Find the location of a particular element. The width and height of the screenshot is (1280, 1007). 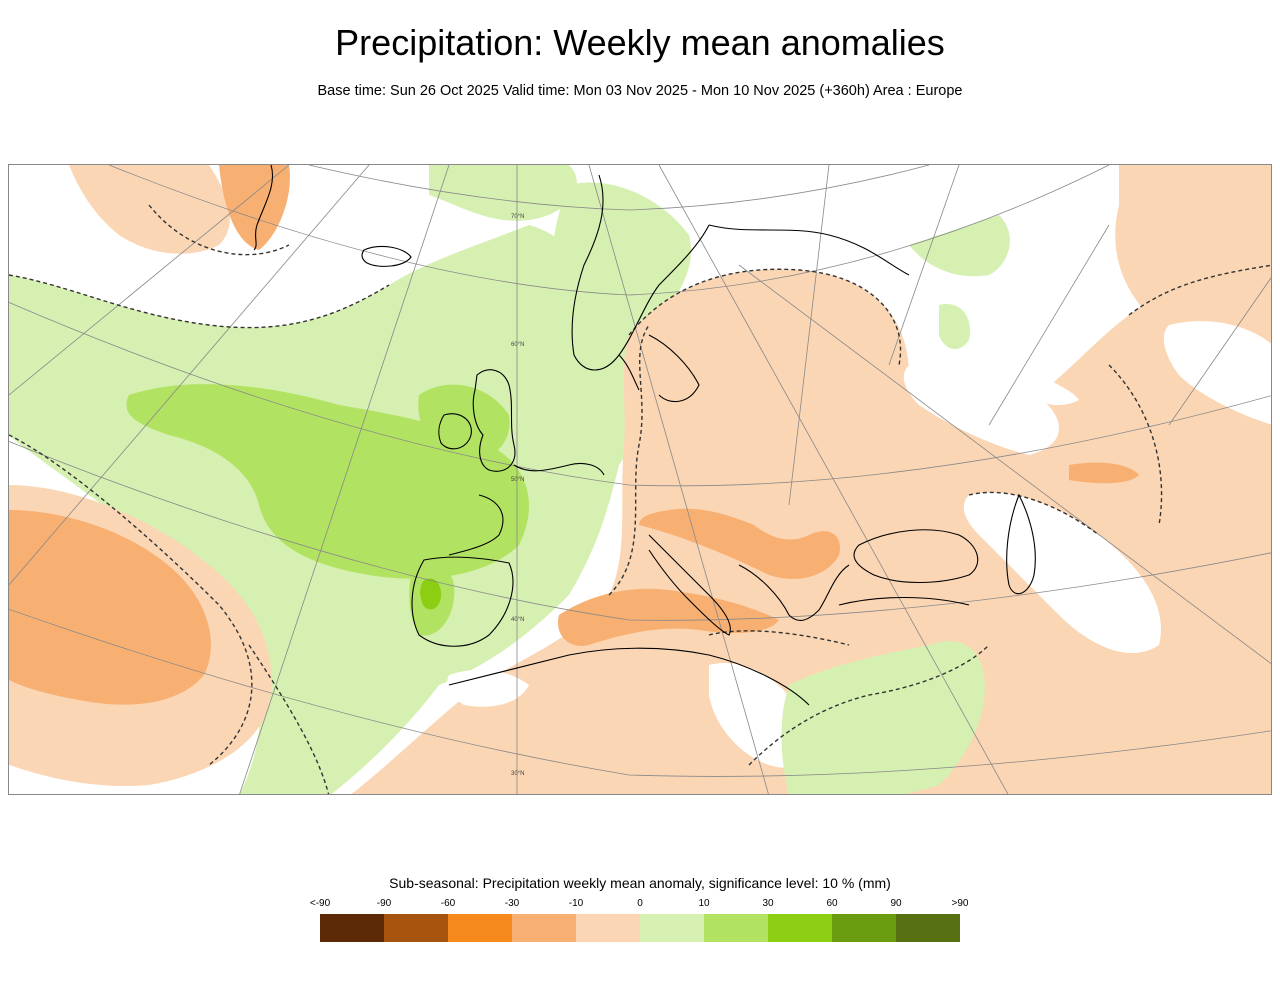

mediterranean-dry-band is located at coordinates (739, 543).